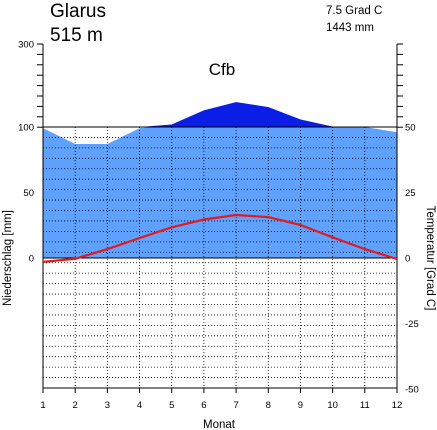 The height and width of the screenshot is (430, 437). I want to click on x-tick-label: 9, so click(300, 405).